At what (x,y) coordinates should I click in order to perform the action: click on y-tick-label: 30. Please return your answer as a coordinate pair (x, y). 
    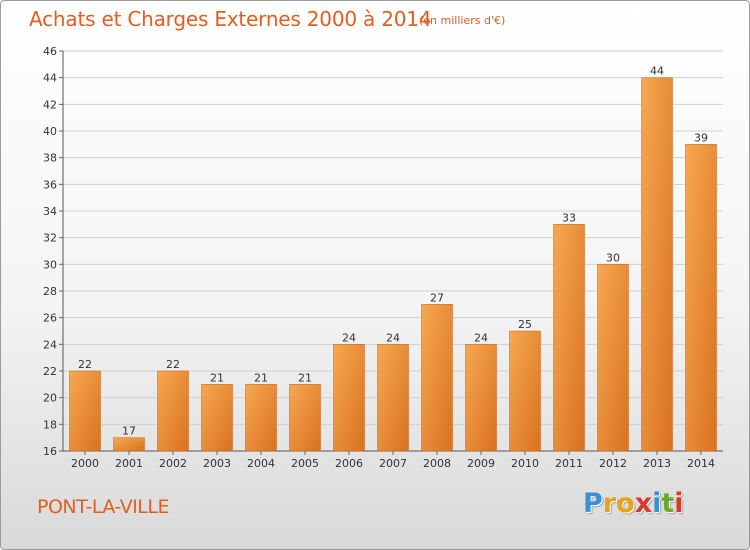
    Looking at the image, I should click on (50, 264).